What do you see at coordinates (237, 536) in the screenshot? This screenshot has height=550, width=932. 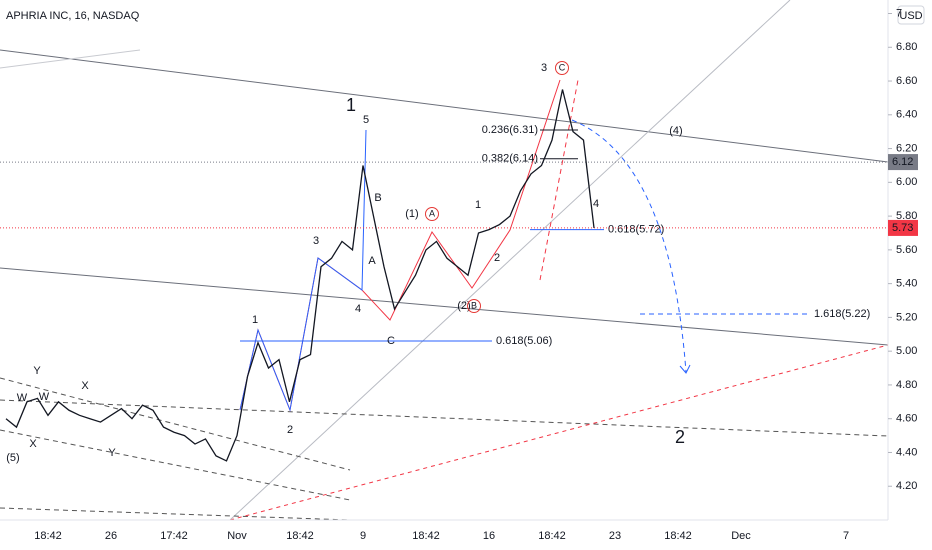 I see `x-tick-label: Nov` at bounding box center [237, 536].